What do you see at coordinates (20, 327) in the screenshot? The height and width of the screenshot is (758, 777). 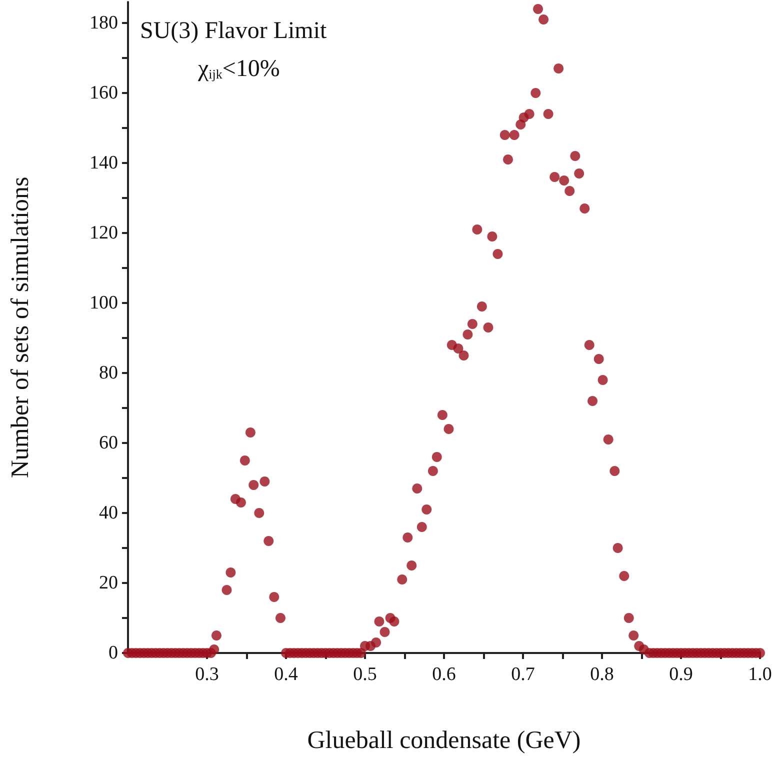 I see `y-axis-title: Number of sets of simulations` at bounding box center [20, 327].